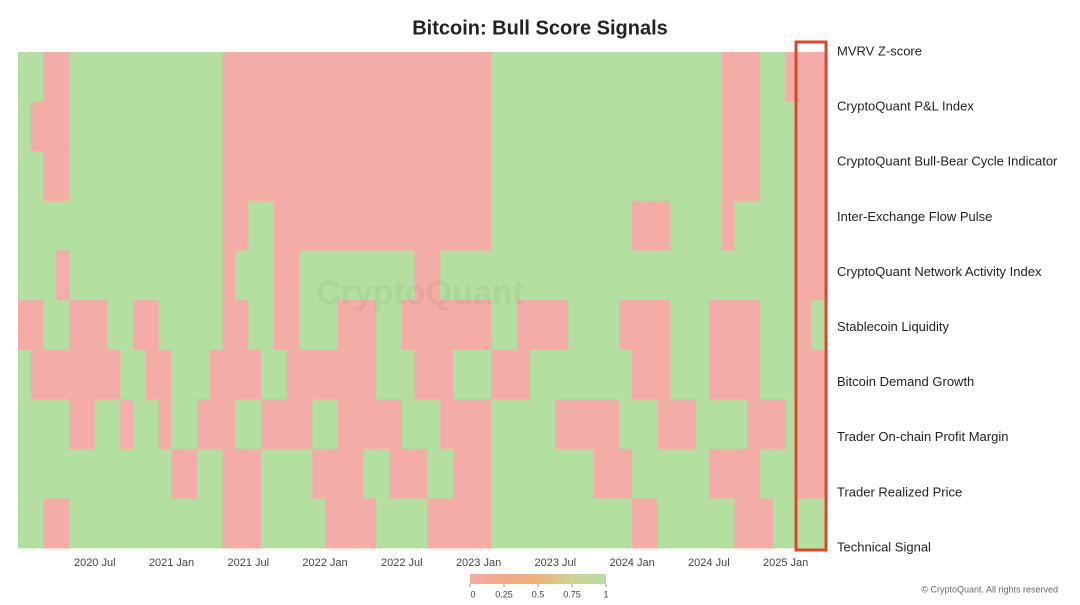 The height and width of the screenshot is (605, 1080). What do you see at coordinates (478, 563) in the screenshot?
I see `x-tick-label: 2023 Jan` at bounding box center [478, 563].